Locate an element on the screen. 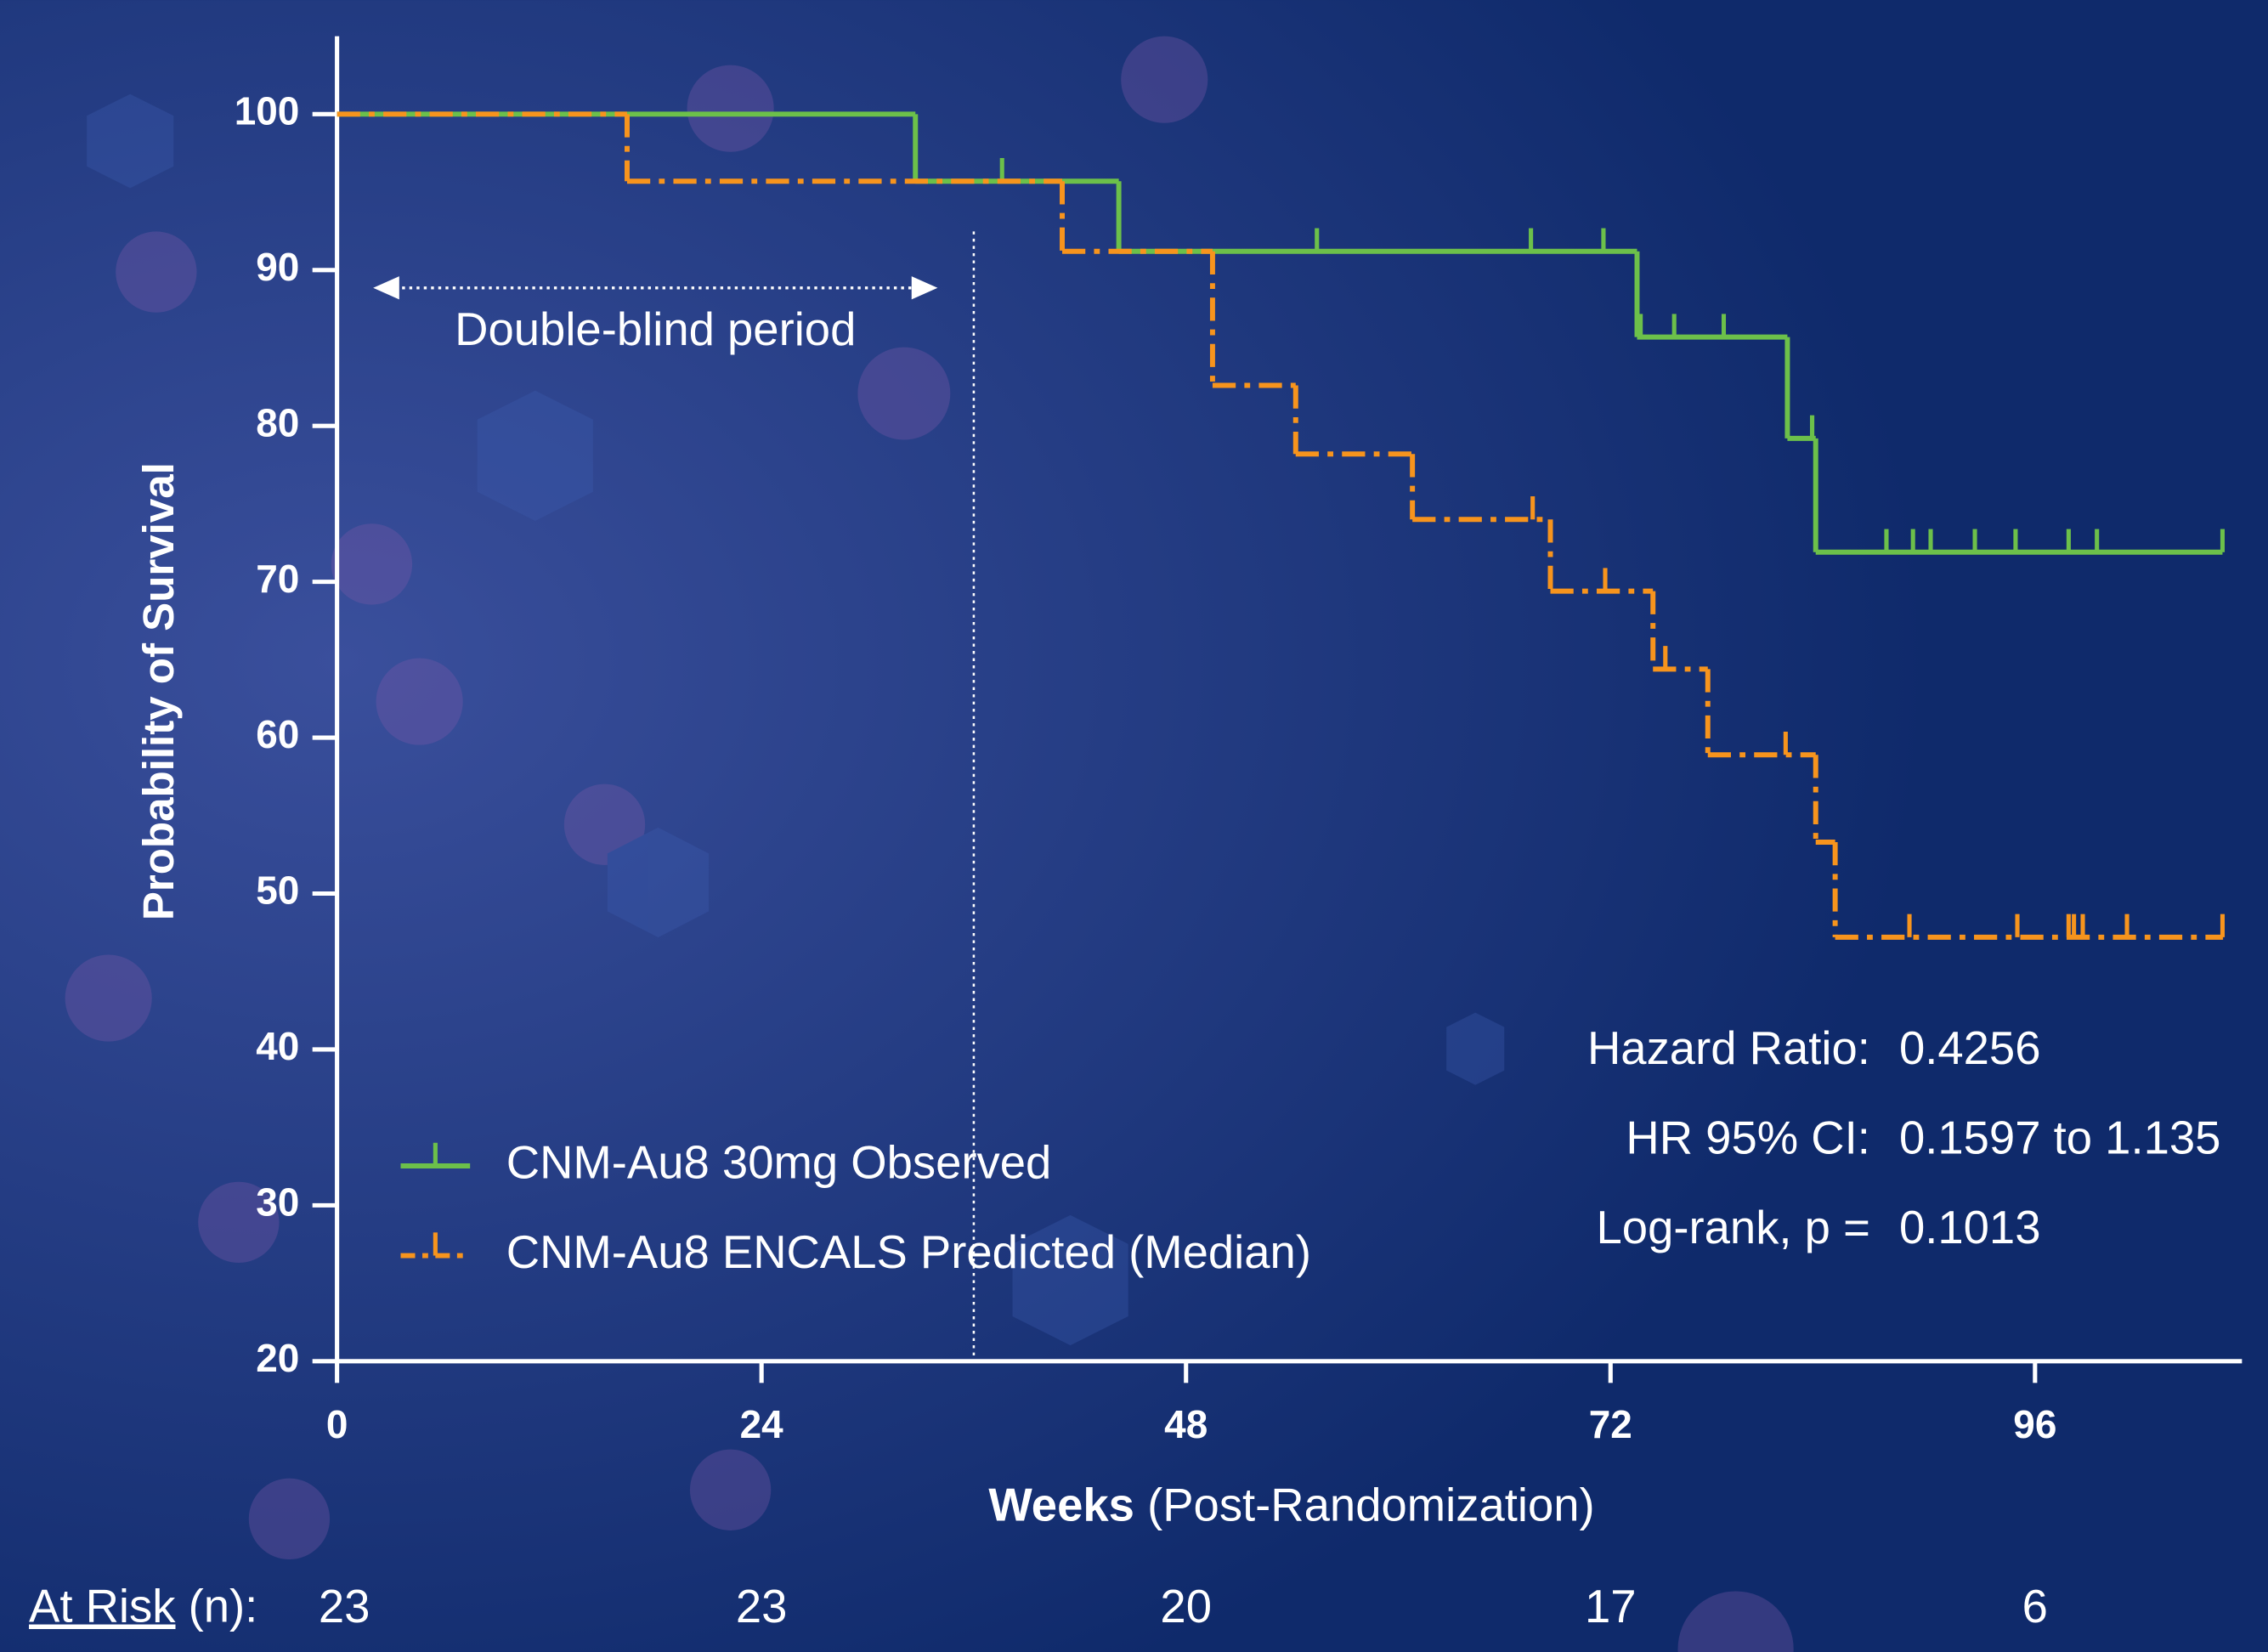 The image size is (2268, 1652). annotation: Double-blind period is located at coordinates (655, 329).